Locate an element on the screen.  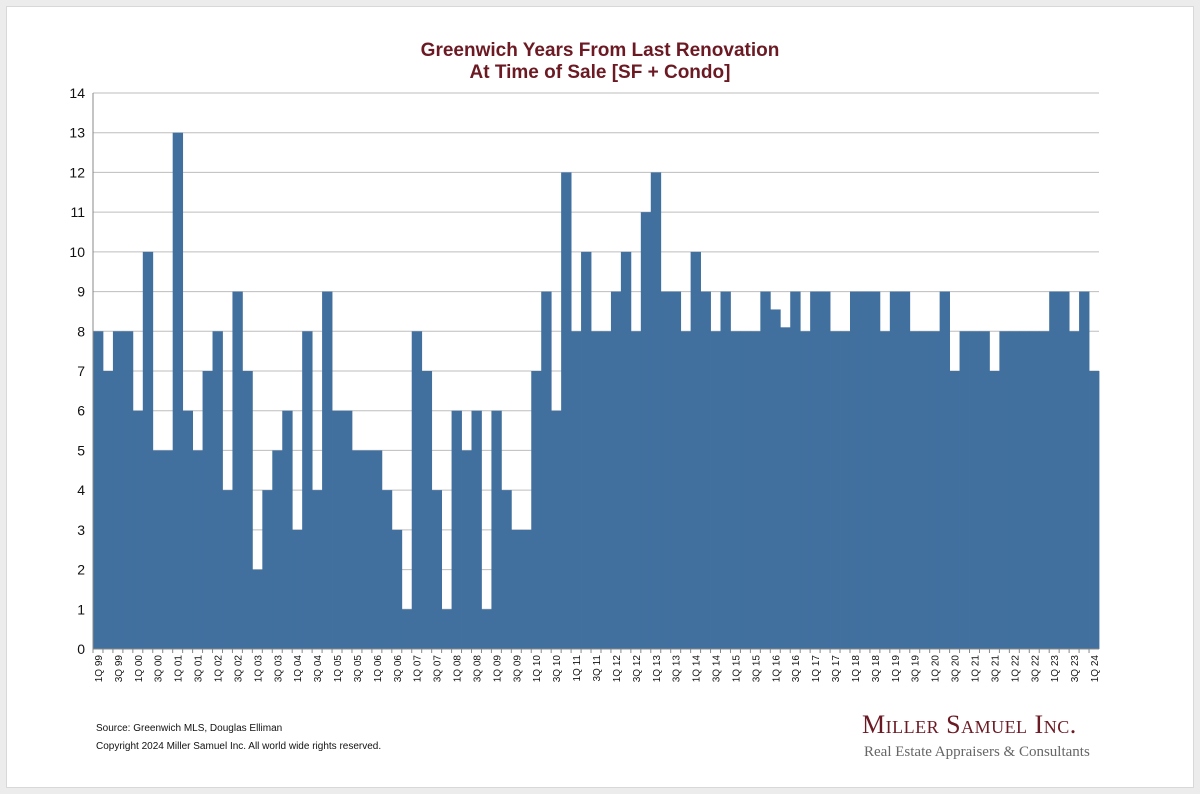
x-tick-label: 3Q 02 is located at coordinates (238, 669).